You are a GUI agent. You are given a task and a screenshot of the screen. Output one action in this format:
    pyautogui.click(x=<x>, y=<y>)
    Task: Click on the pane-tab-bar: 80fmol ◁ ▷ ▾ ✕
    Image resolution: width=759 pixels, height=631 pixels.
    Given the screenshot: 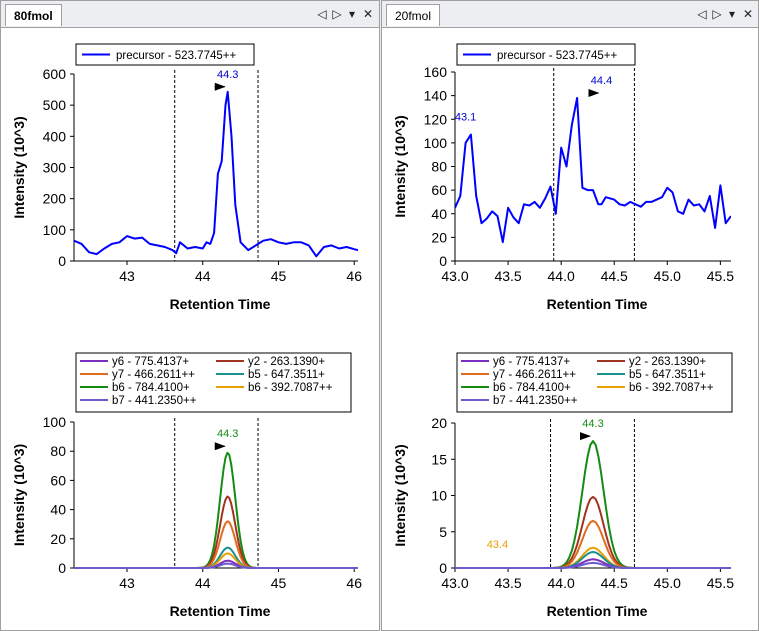 What is the action you would take?
    pyautogui.click(x=190, y=14)
    